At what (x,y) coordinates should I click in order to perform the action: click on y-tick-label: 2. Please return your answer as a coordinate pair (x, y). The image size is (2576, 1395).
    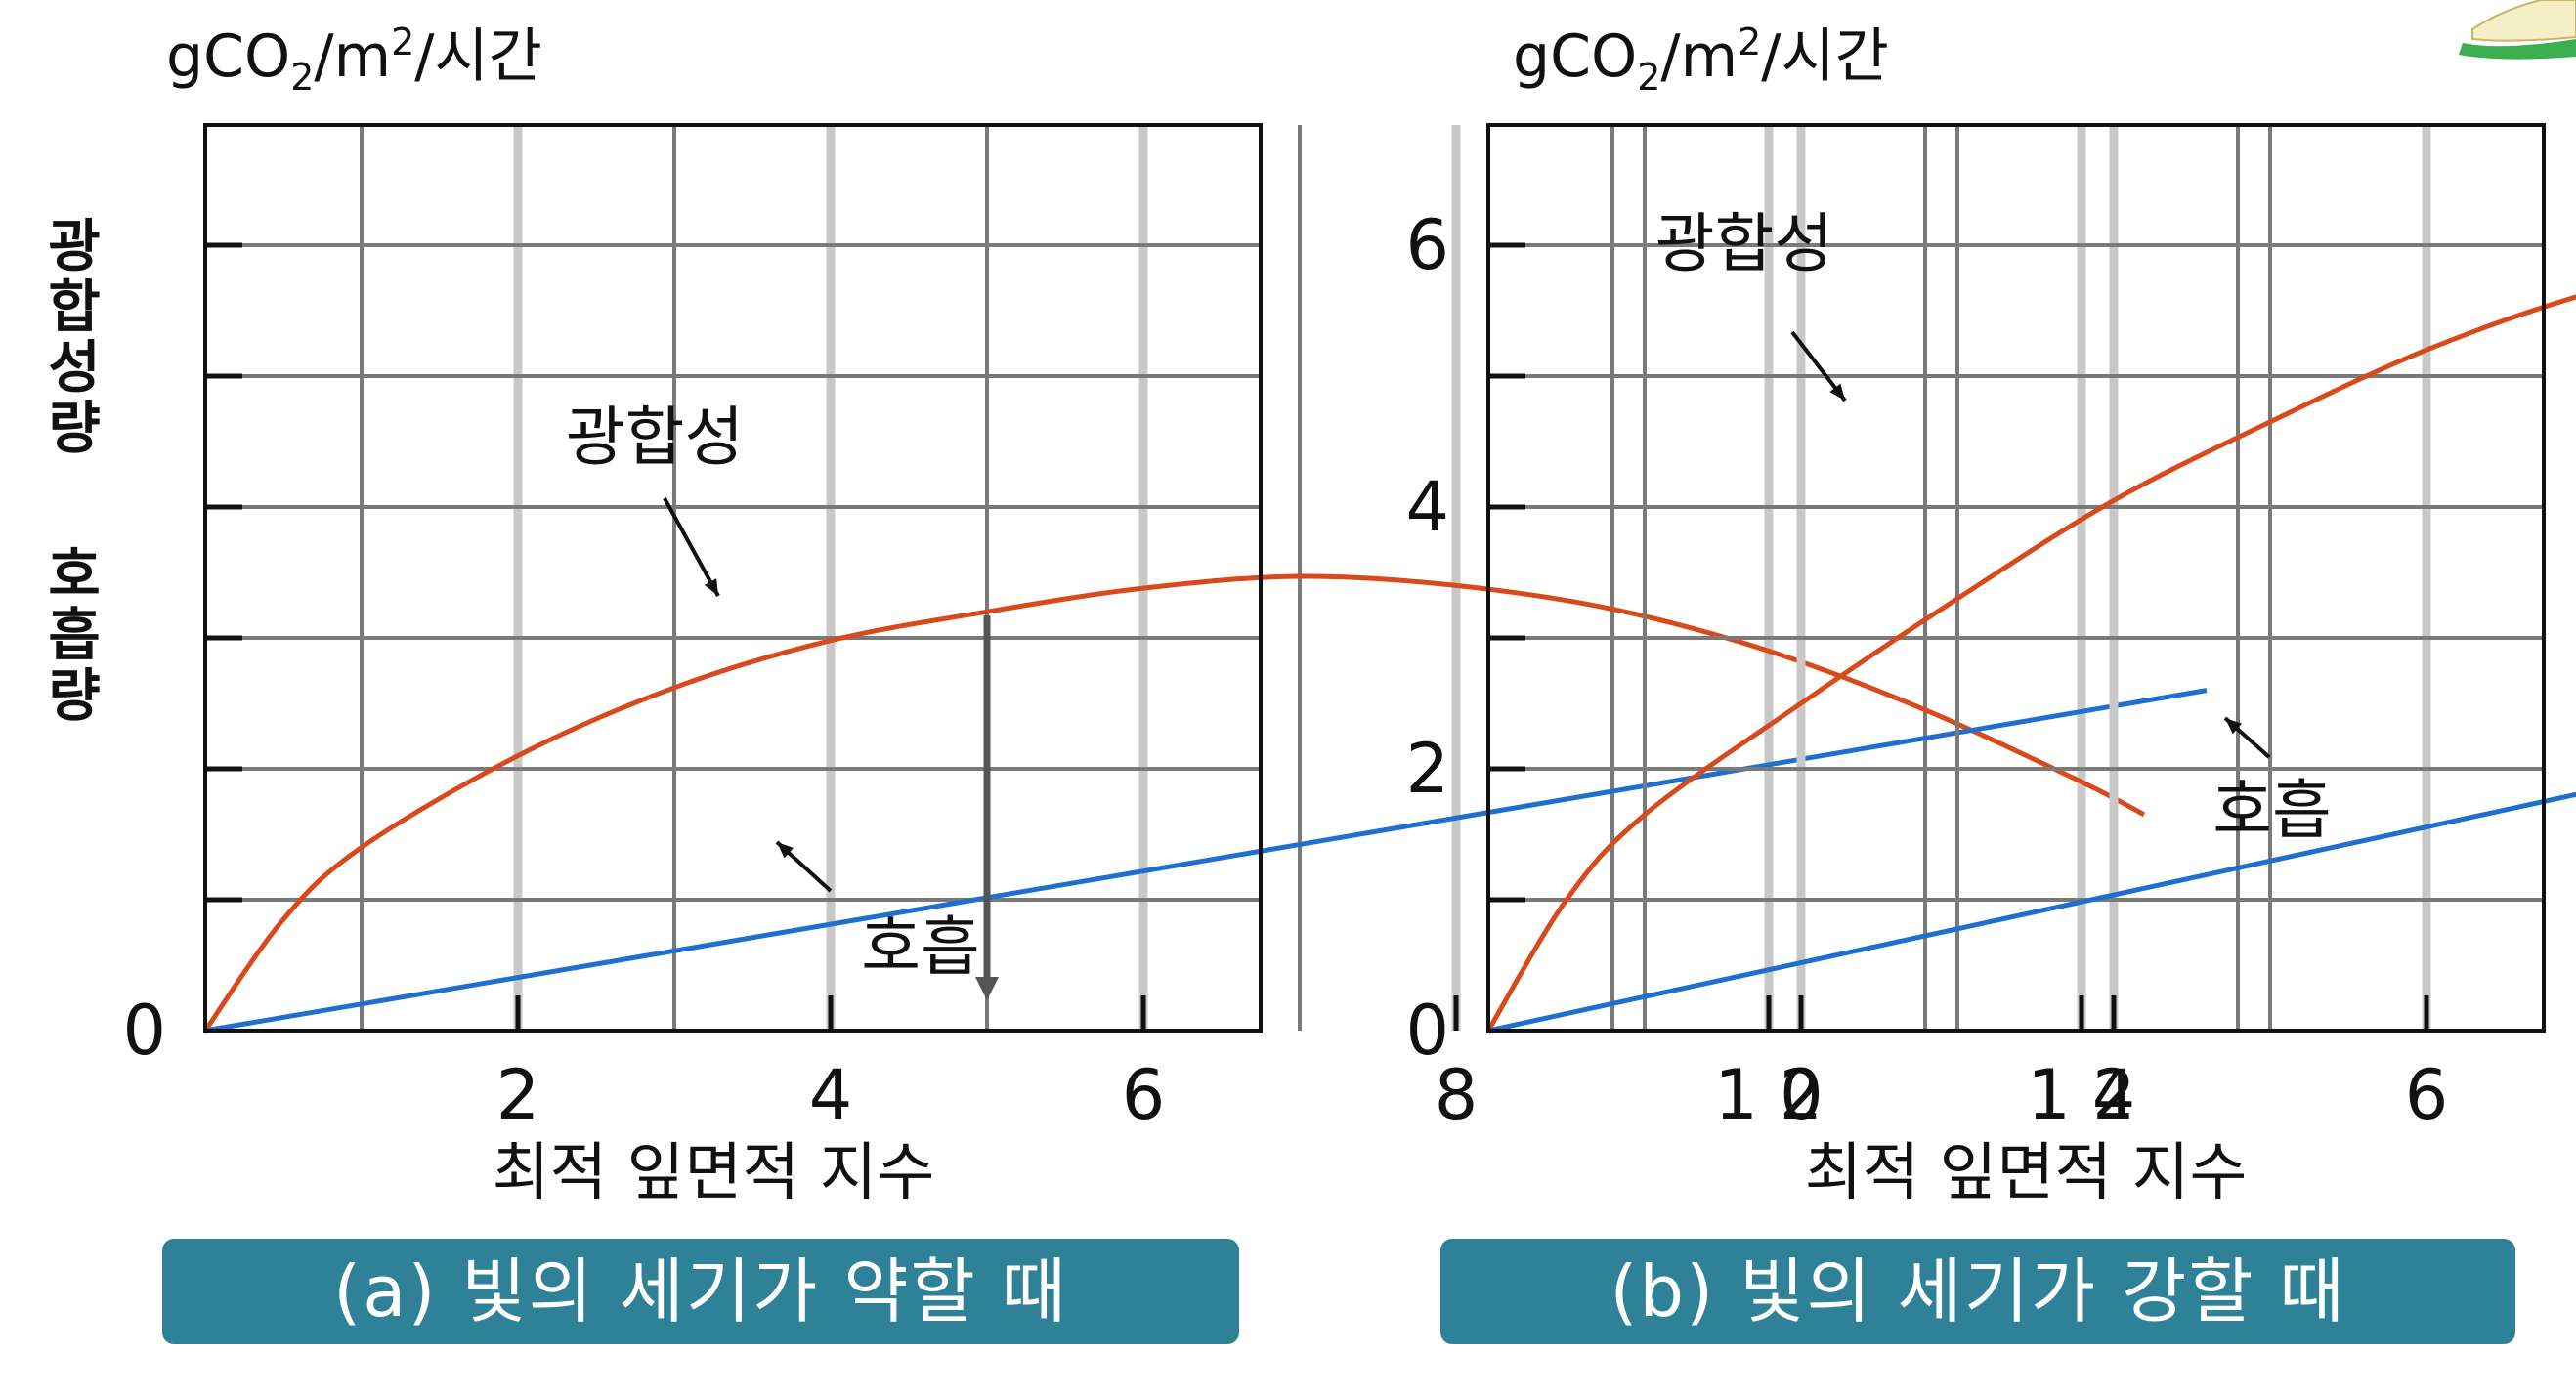
    Looking at the image, I should click on (1427, 769).